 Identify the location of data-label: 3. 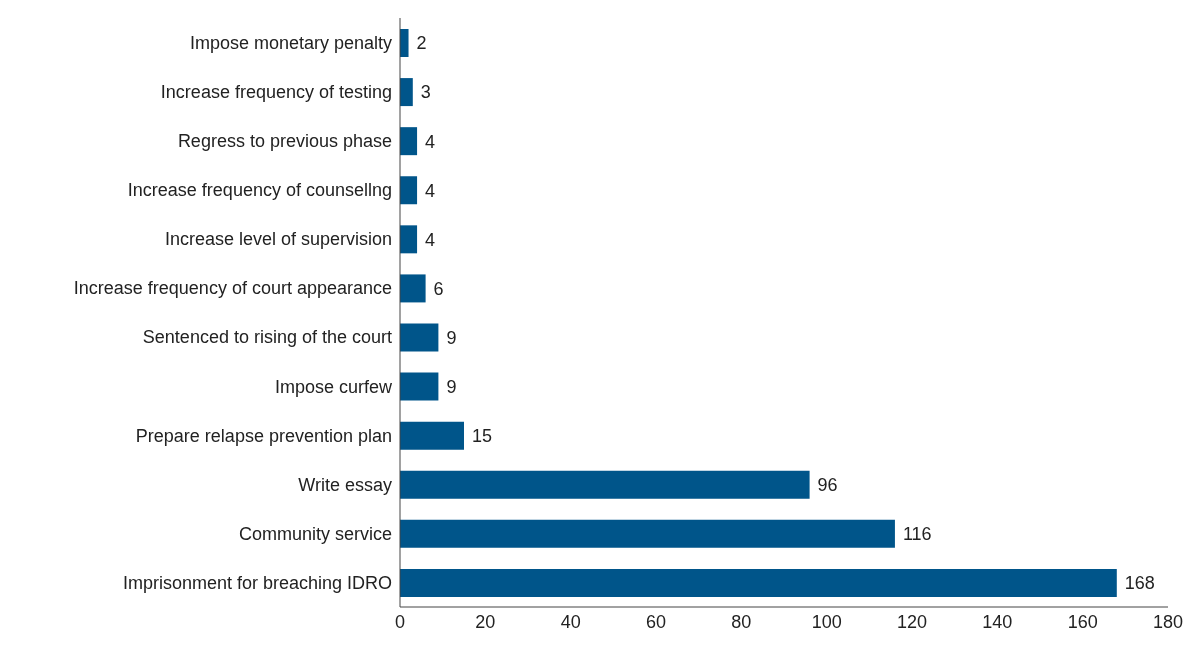
(425, 92).